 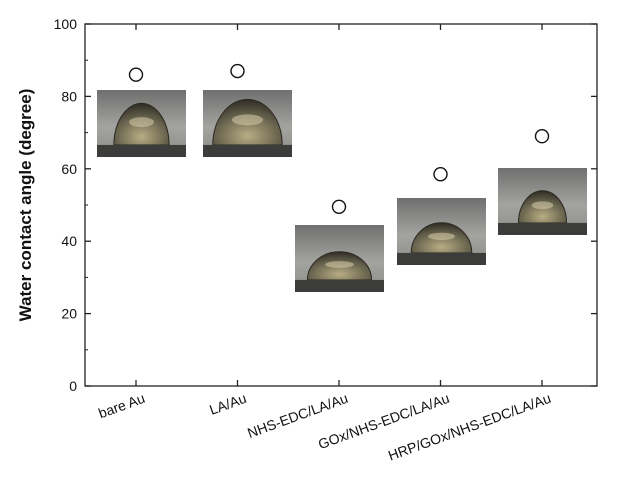 I want to click on x-category-label: bare Au, so click(x=121, y=406).